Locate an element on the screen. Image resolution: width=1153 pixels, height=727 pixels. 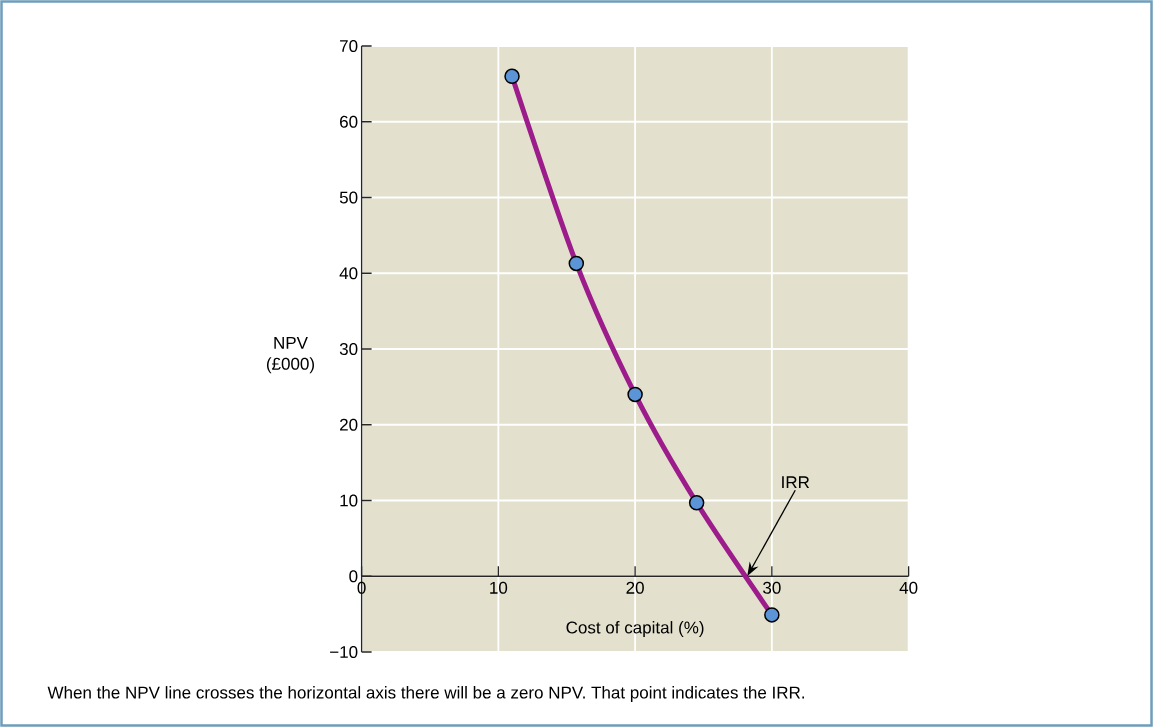
x-axis-title: Cost of capital (%) is located at coordinates (635, 629).